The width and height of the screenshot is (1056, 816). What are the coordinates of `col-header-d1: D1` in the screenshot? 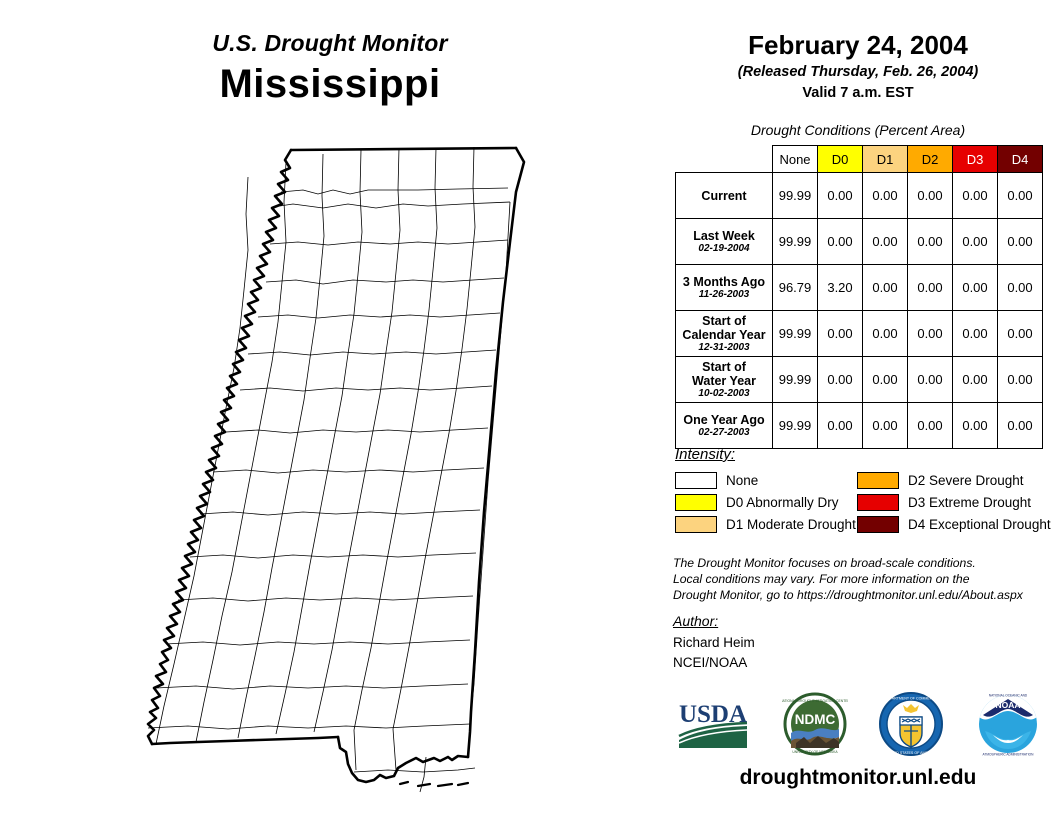 It's located at (885, 159).